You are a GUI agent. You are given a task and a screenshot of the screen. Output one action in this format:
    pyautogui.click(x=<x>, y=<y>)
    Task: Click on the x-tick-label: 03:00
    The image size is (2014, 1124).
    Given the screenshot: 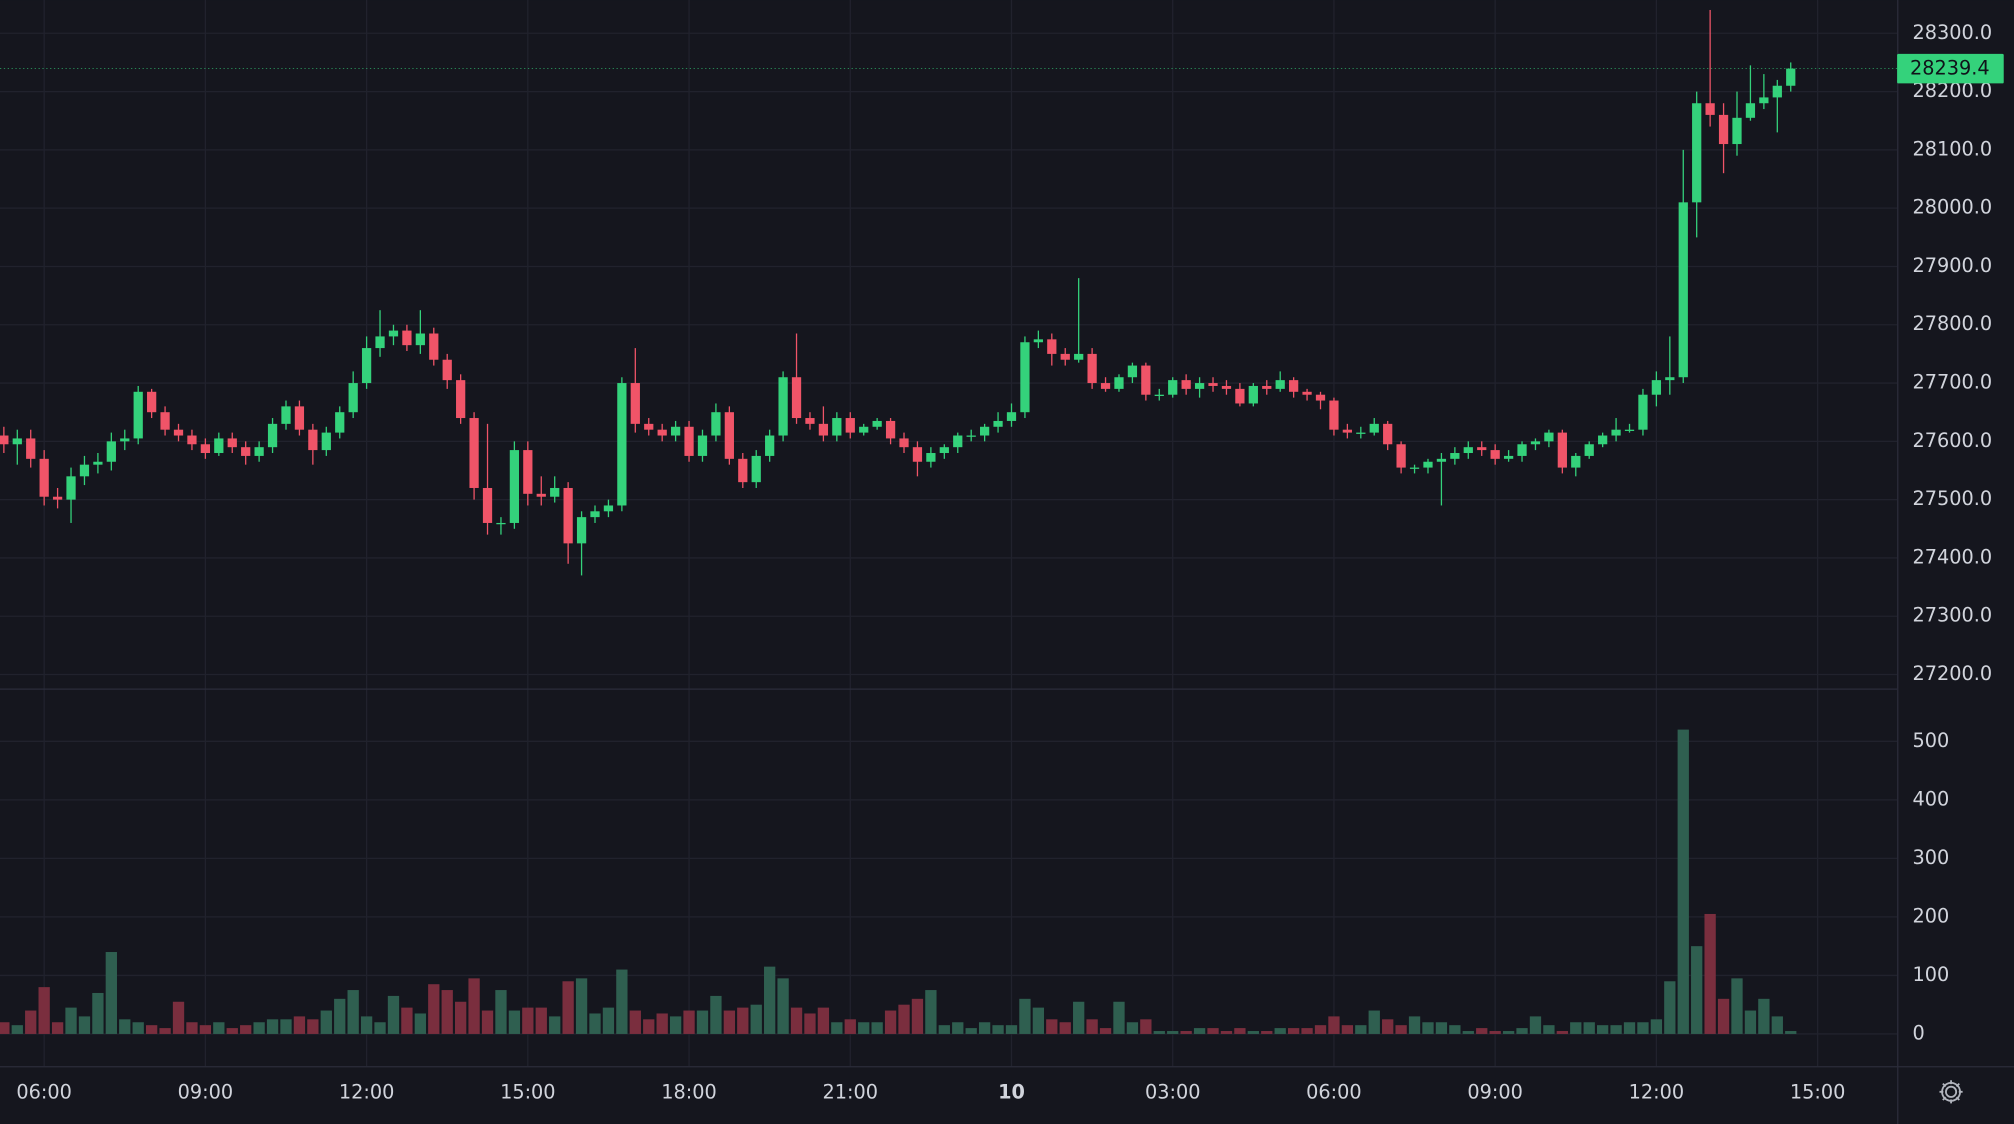 What is the action you would take?
    pyautogui.click(x=1172, y=1092)
    